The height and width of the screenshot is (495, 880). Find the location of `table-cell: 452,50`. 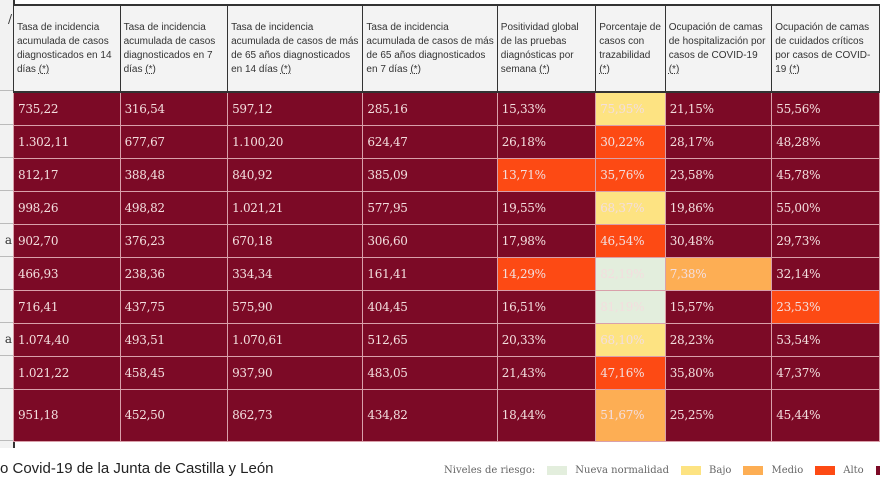

table-cell: 452,50 is located at coordinates (174, 415).